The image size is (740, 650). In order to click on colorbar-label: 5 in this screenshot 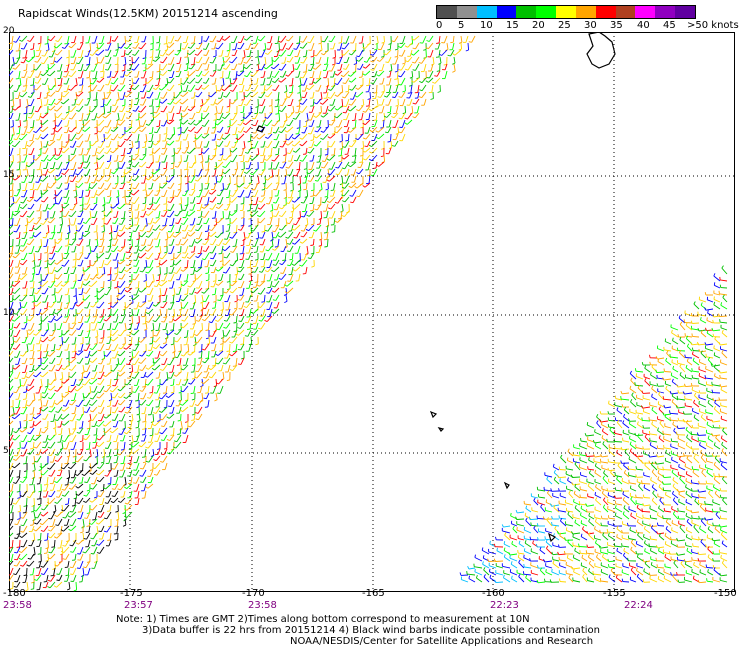, I will do `click(461, 25)`.